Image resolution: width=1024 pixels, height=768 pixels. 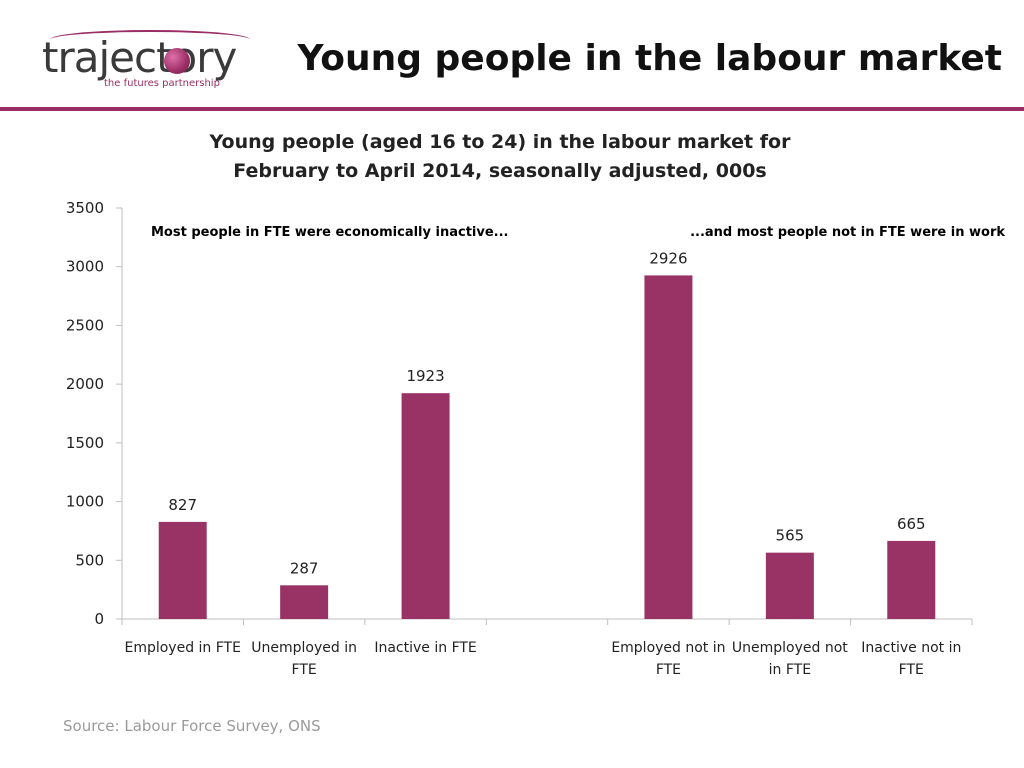 I want to click on data-label: 827, so click(x=182, y=505).